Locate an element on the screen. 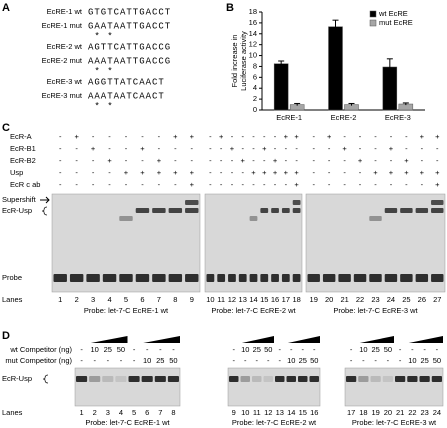 The height and width of the screenshot is (428, 447). lane-number: 17 is located at coordinates (286, 299).